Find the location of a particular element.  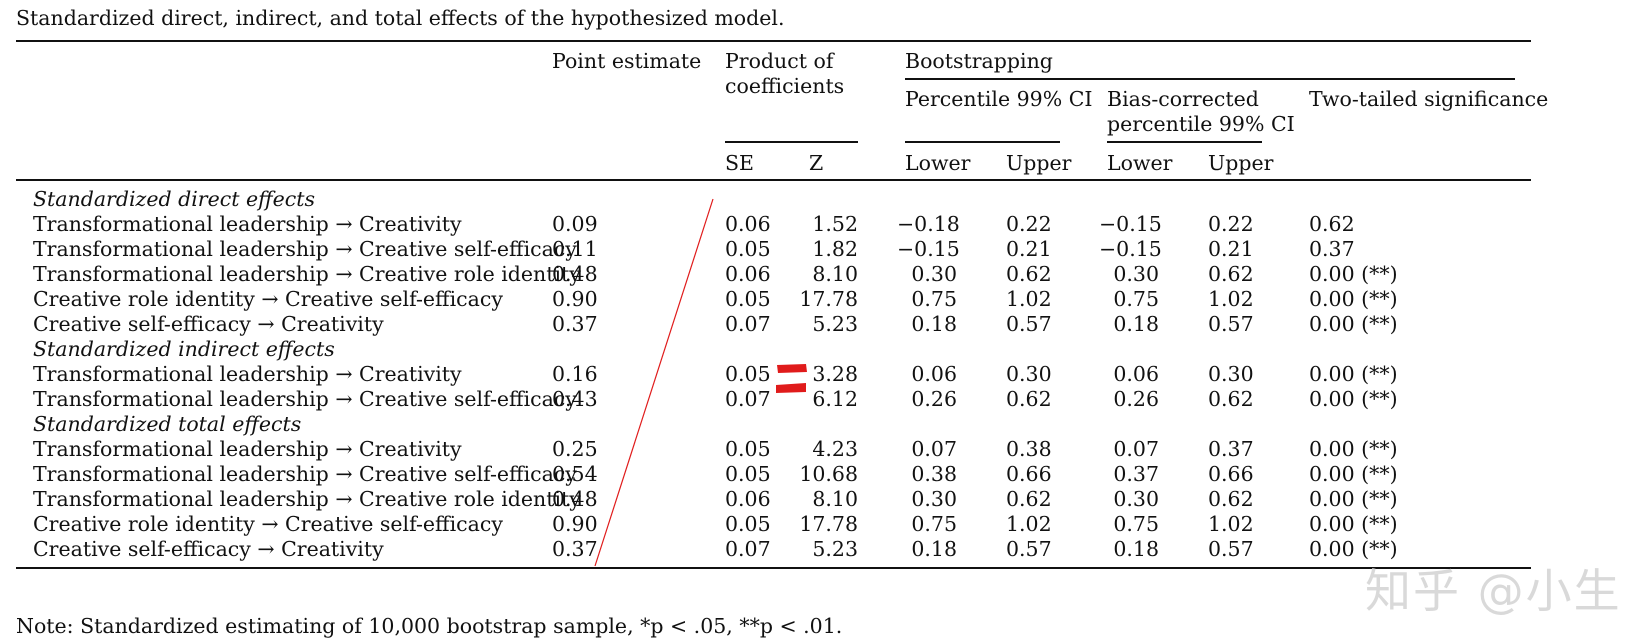

header-percentile-ci: Percentile 99% CI is located at coordinates (999, 99).